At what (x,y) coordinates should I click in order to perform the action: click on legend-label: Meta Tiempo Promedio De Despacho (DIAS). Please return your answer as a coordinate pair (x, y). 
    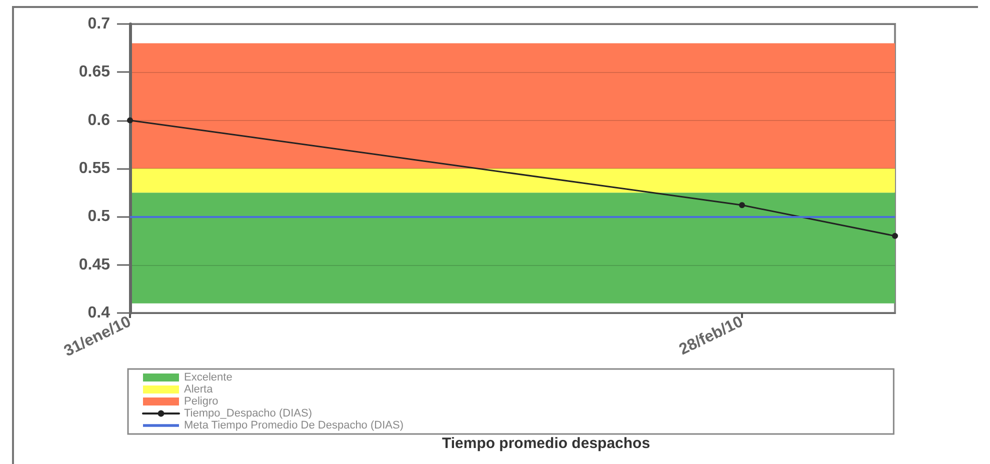
    Looking at the image, I should click on (294, 426).